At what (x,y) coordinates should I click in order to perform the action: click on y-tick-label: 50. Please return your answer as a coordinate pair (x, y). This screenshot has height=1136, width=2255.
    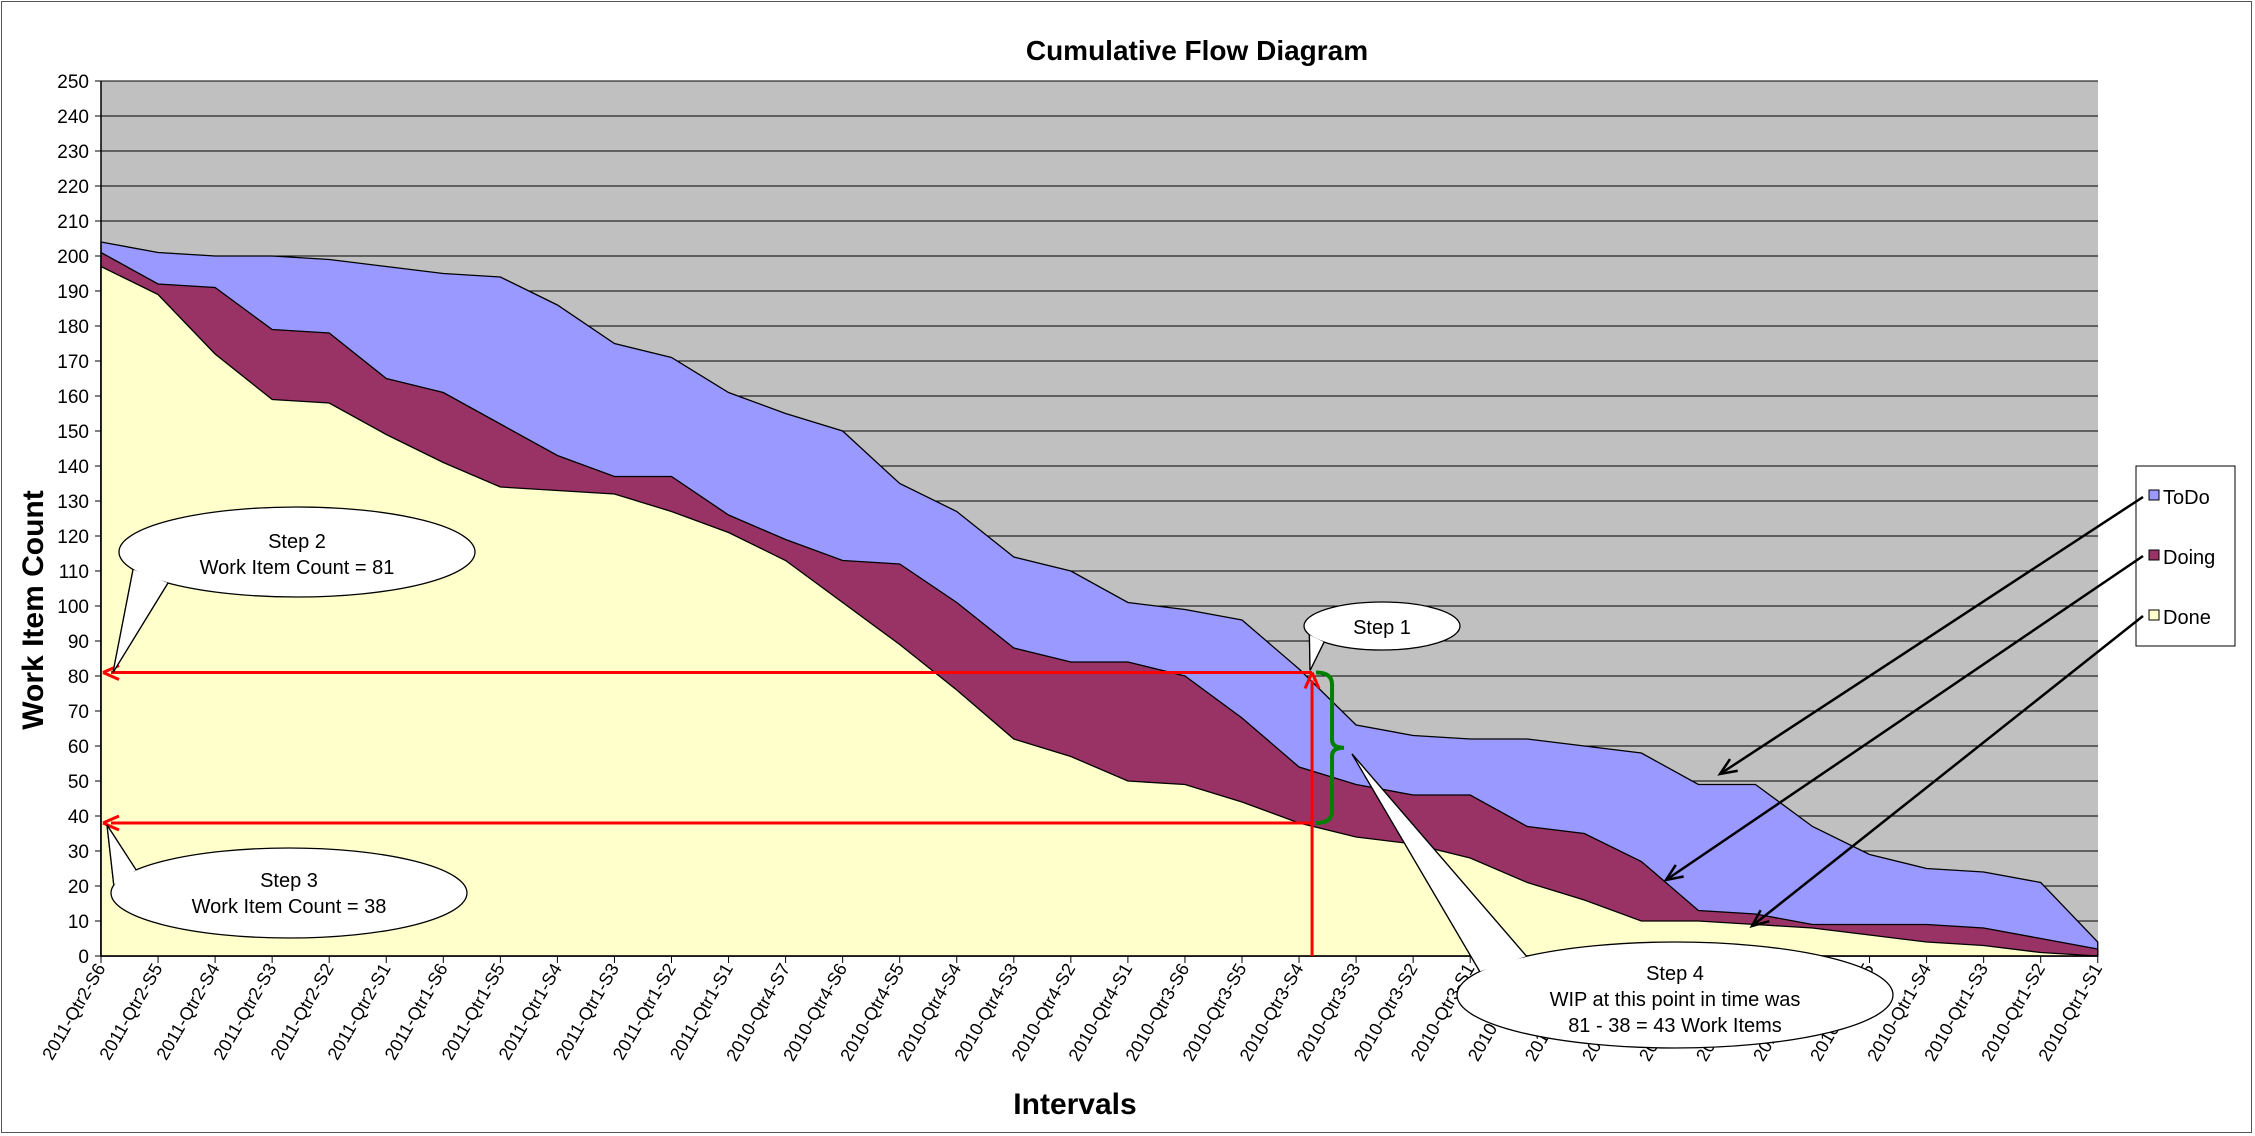
    Looking at the image, I should click on (78, 782).